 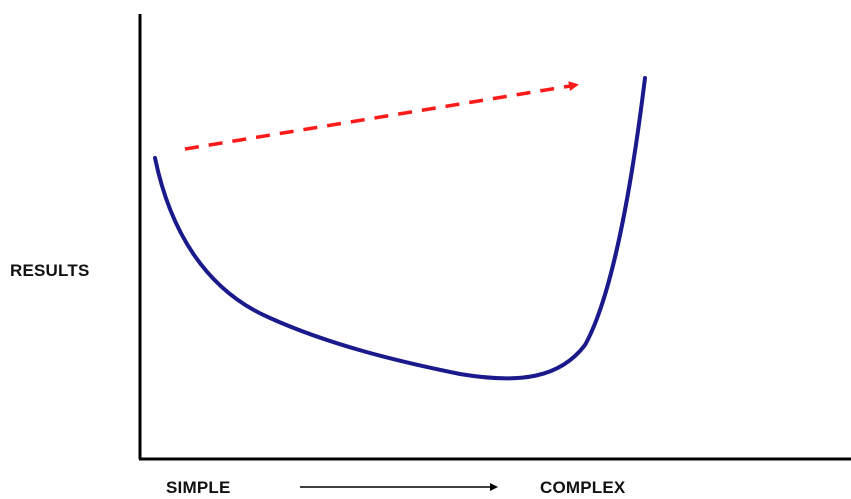 I want to click on trend-arrow, so click(x=381, y=116).